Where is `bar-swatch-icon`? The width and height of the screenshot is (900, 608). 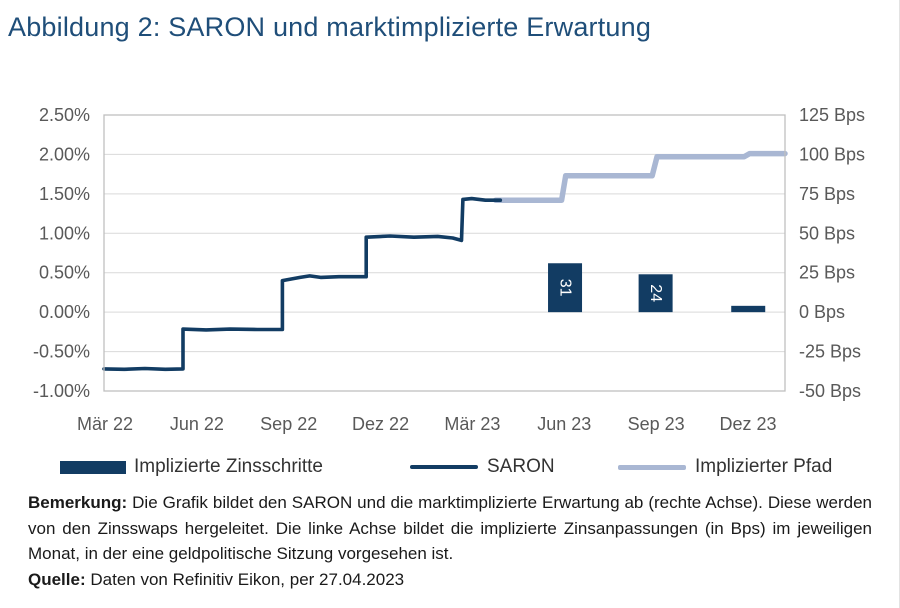
bar-swatch-icon is located at coordinates (93, 467).